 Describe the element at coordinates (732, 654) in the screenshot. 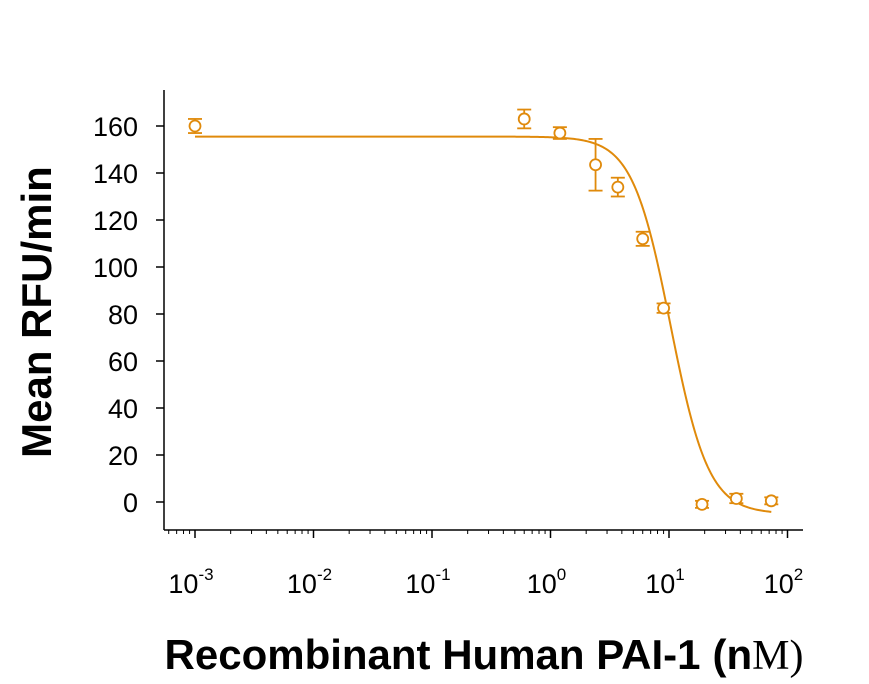

I see `x-axis-title-unit-open: (n` at that location.